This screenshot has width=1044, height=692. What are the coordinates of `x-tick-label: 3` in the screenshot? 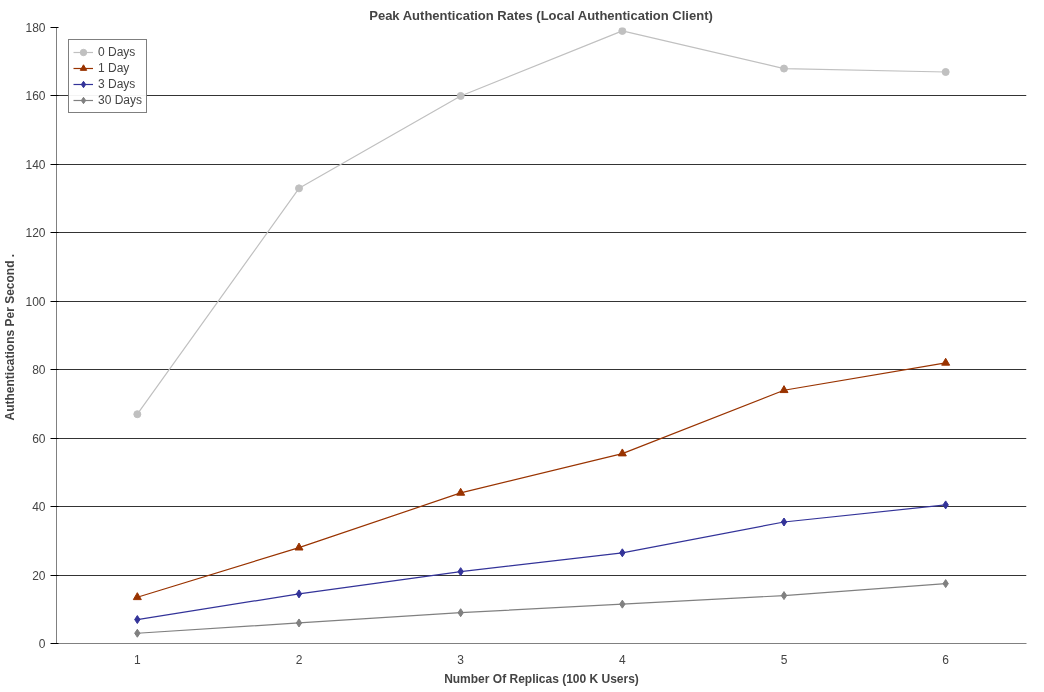 It's located at (461, 659).